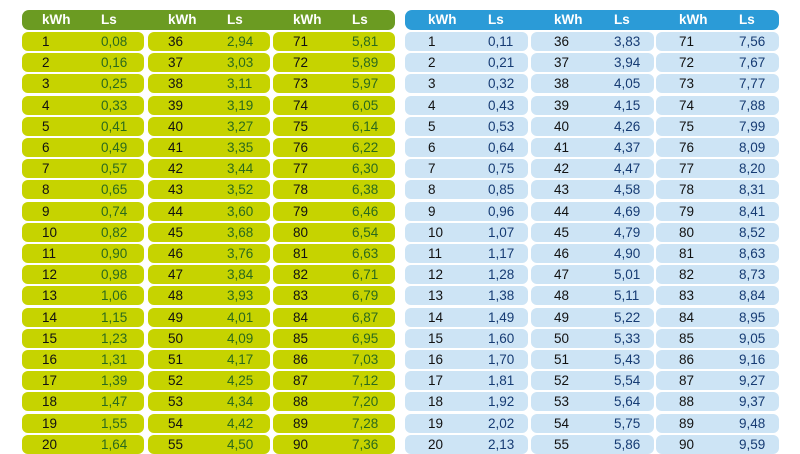 This screenshot has height=454, width=800. I want to click on kwh-cell: 10, so click(50, 232).